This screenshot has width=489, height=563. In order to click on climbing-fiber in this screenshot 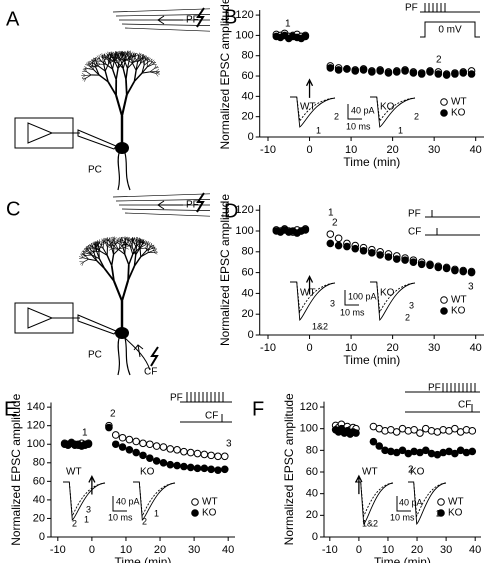, I will do `click(137, 353)`.